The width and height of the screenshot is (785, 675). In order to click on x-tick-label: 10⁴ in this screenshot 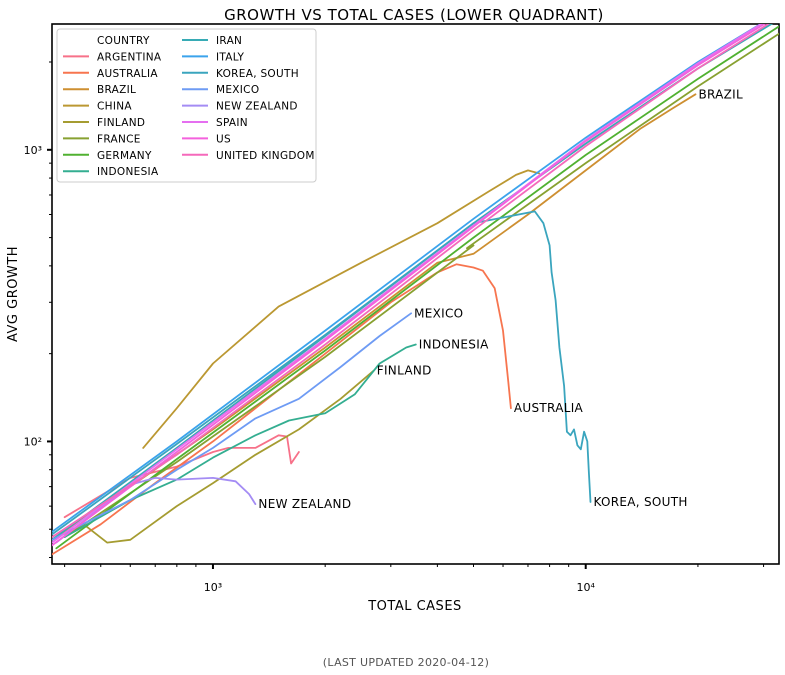, I will do `click(586, 587)`.